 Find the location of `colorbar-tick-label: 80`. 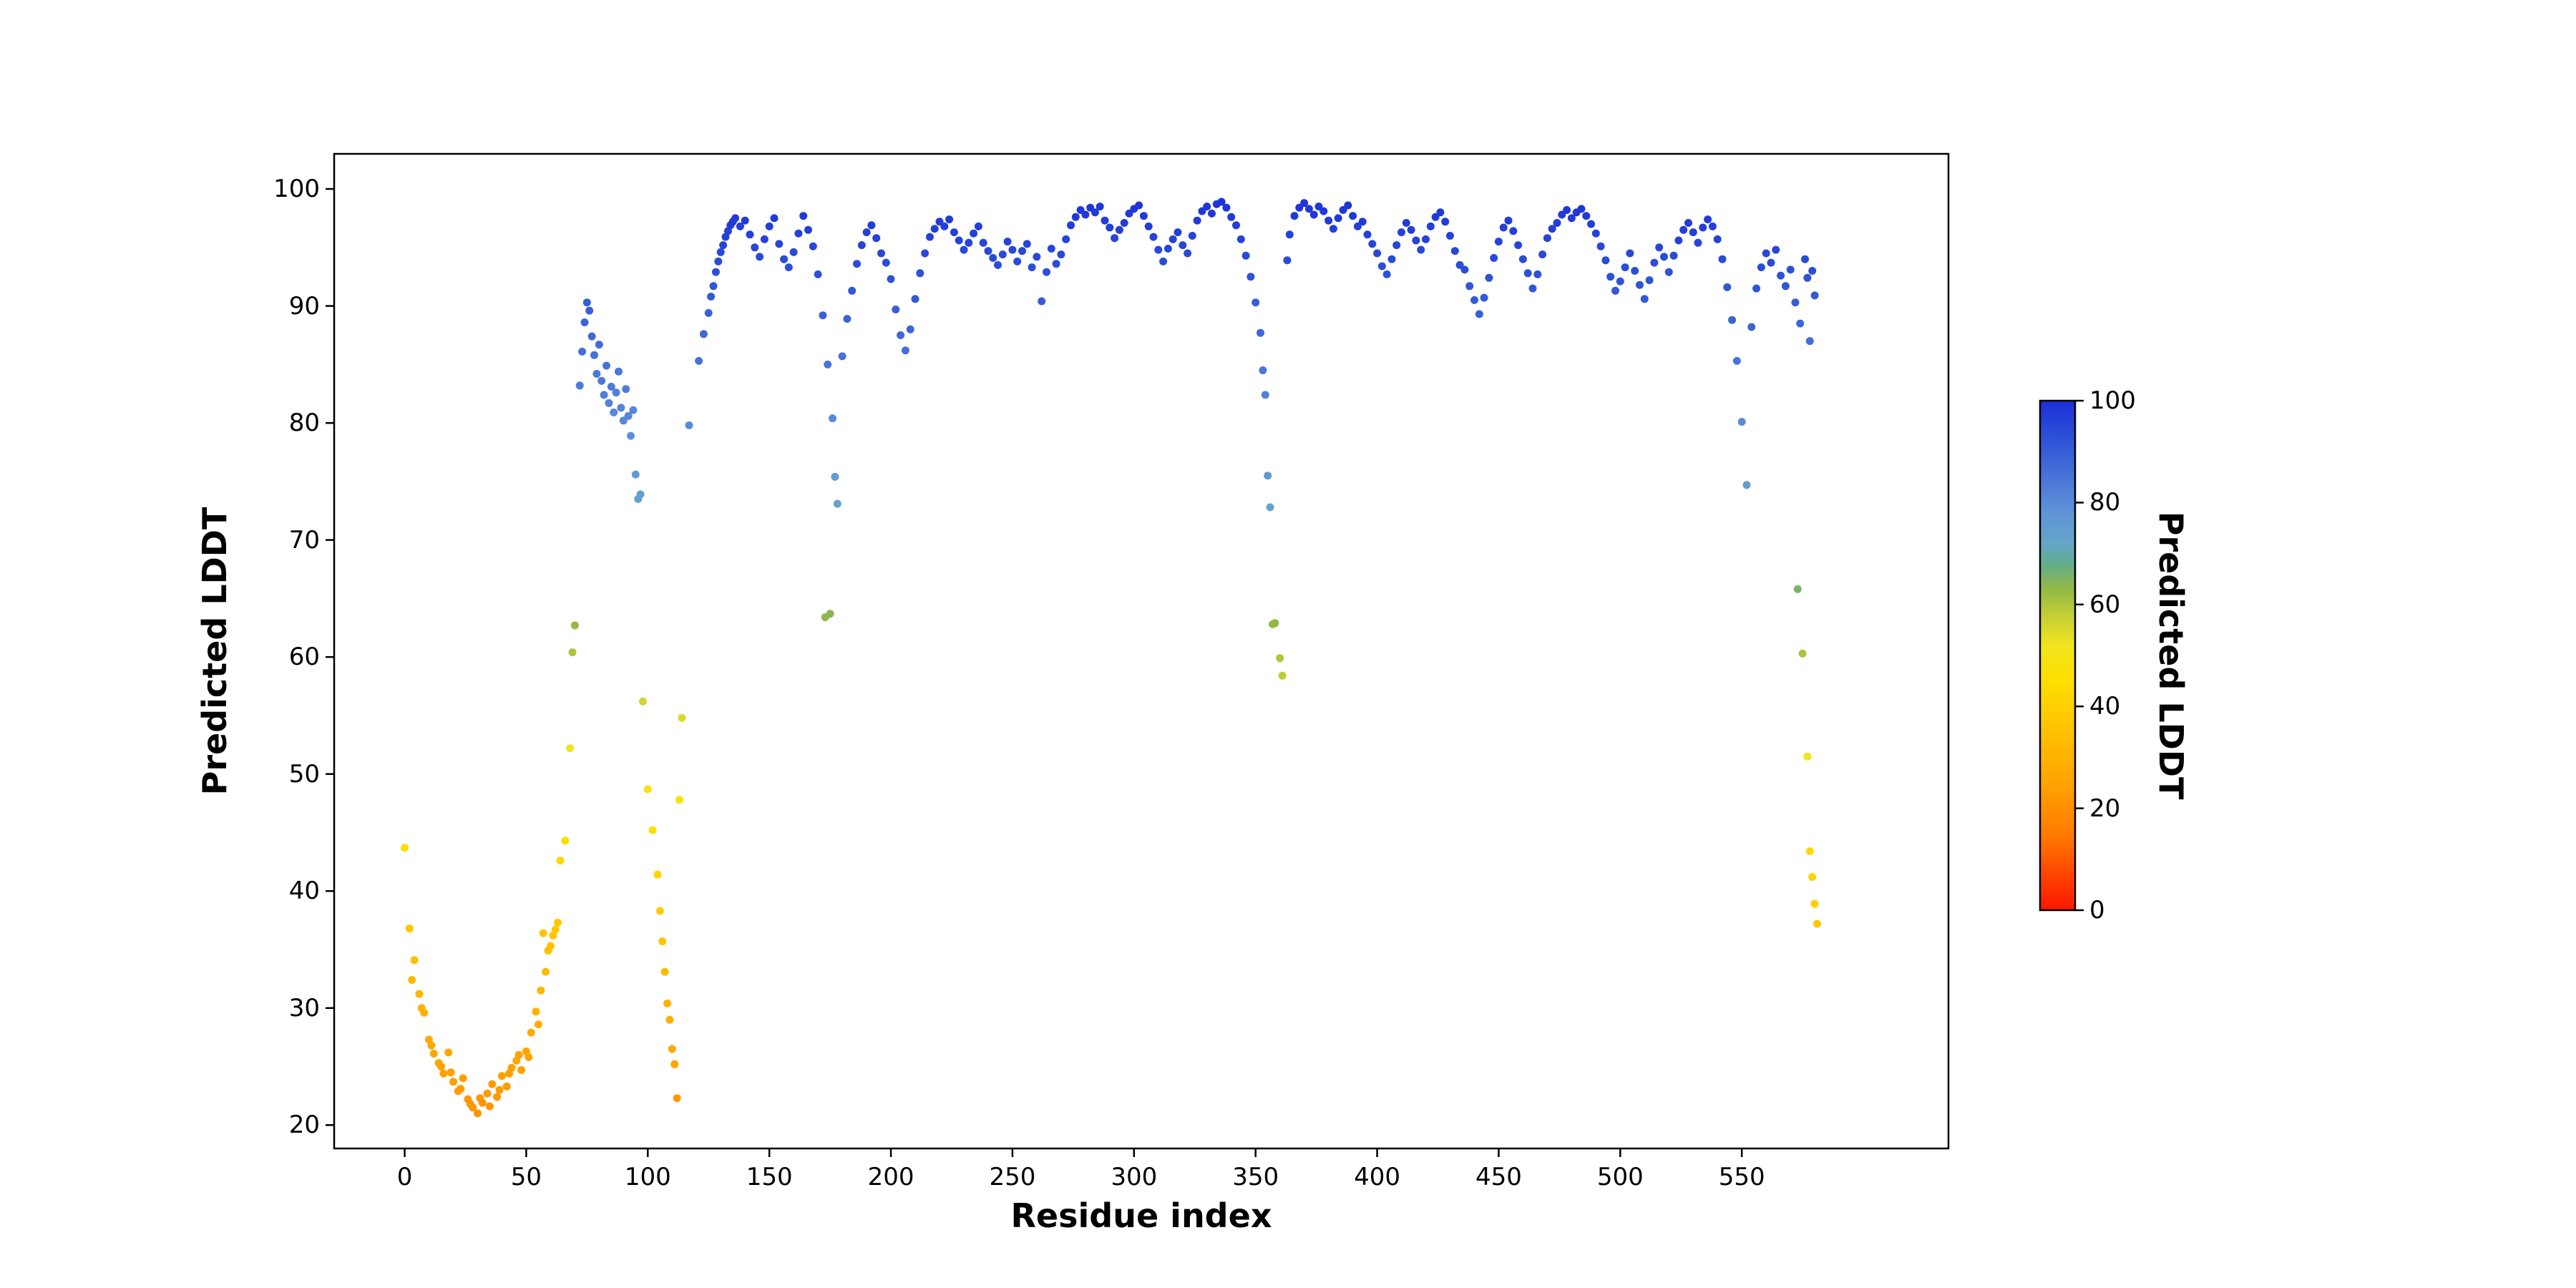

colorbar-tick-label: 80 is located at coordinates (2105, 502).